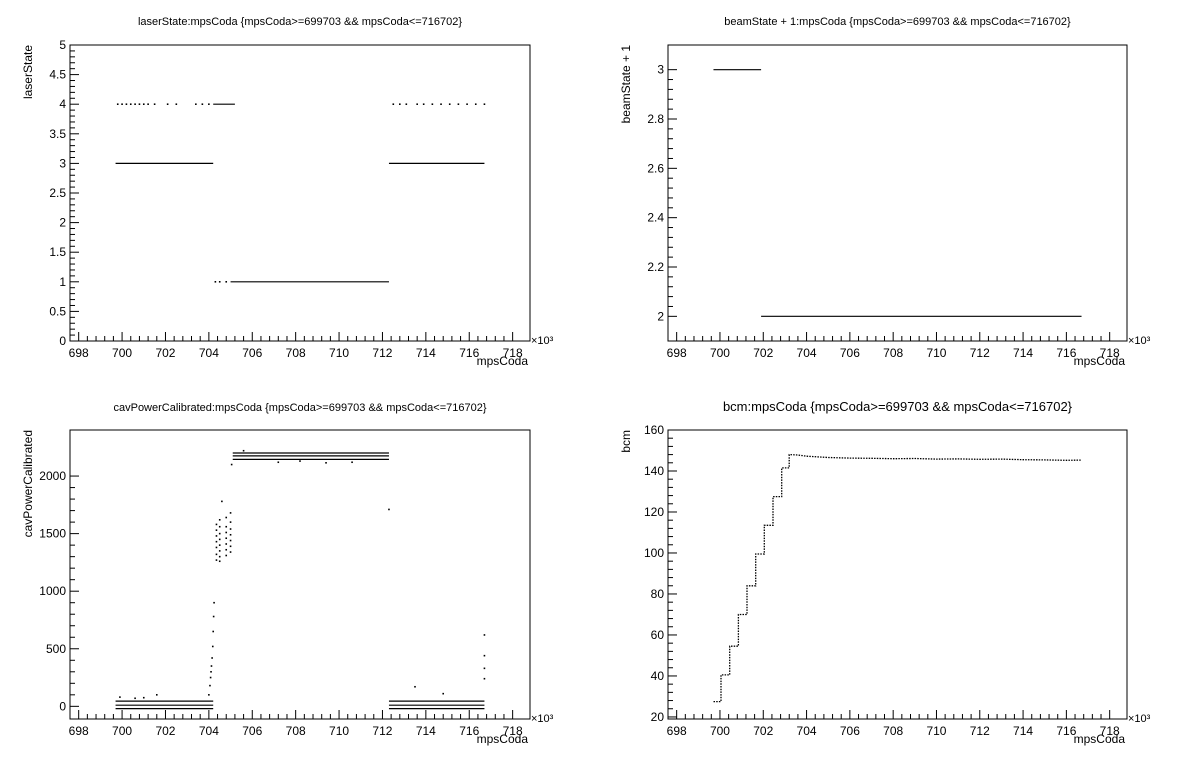 Image resolution: width=1196 pixels, height=772 pixels. What do you see at coordinates (52, 591) in the screenshot?
I see `y-tick-label: 1000` at bounding box center [52, 591].